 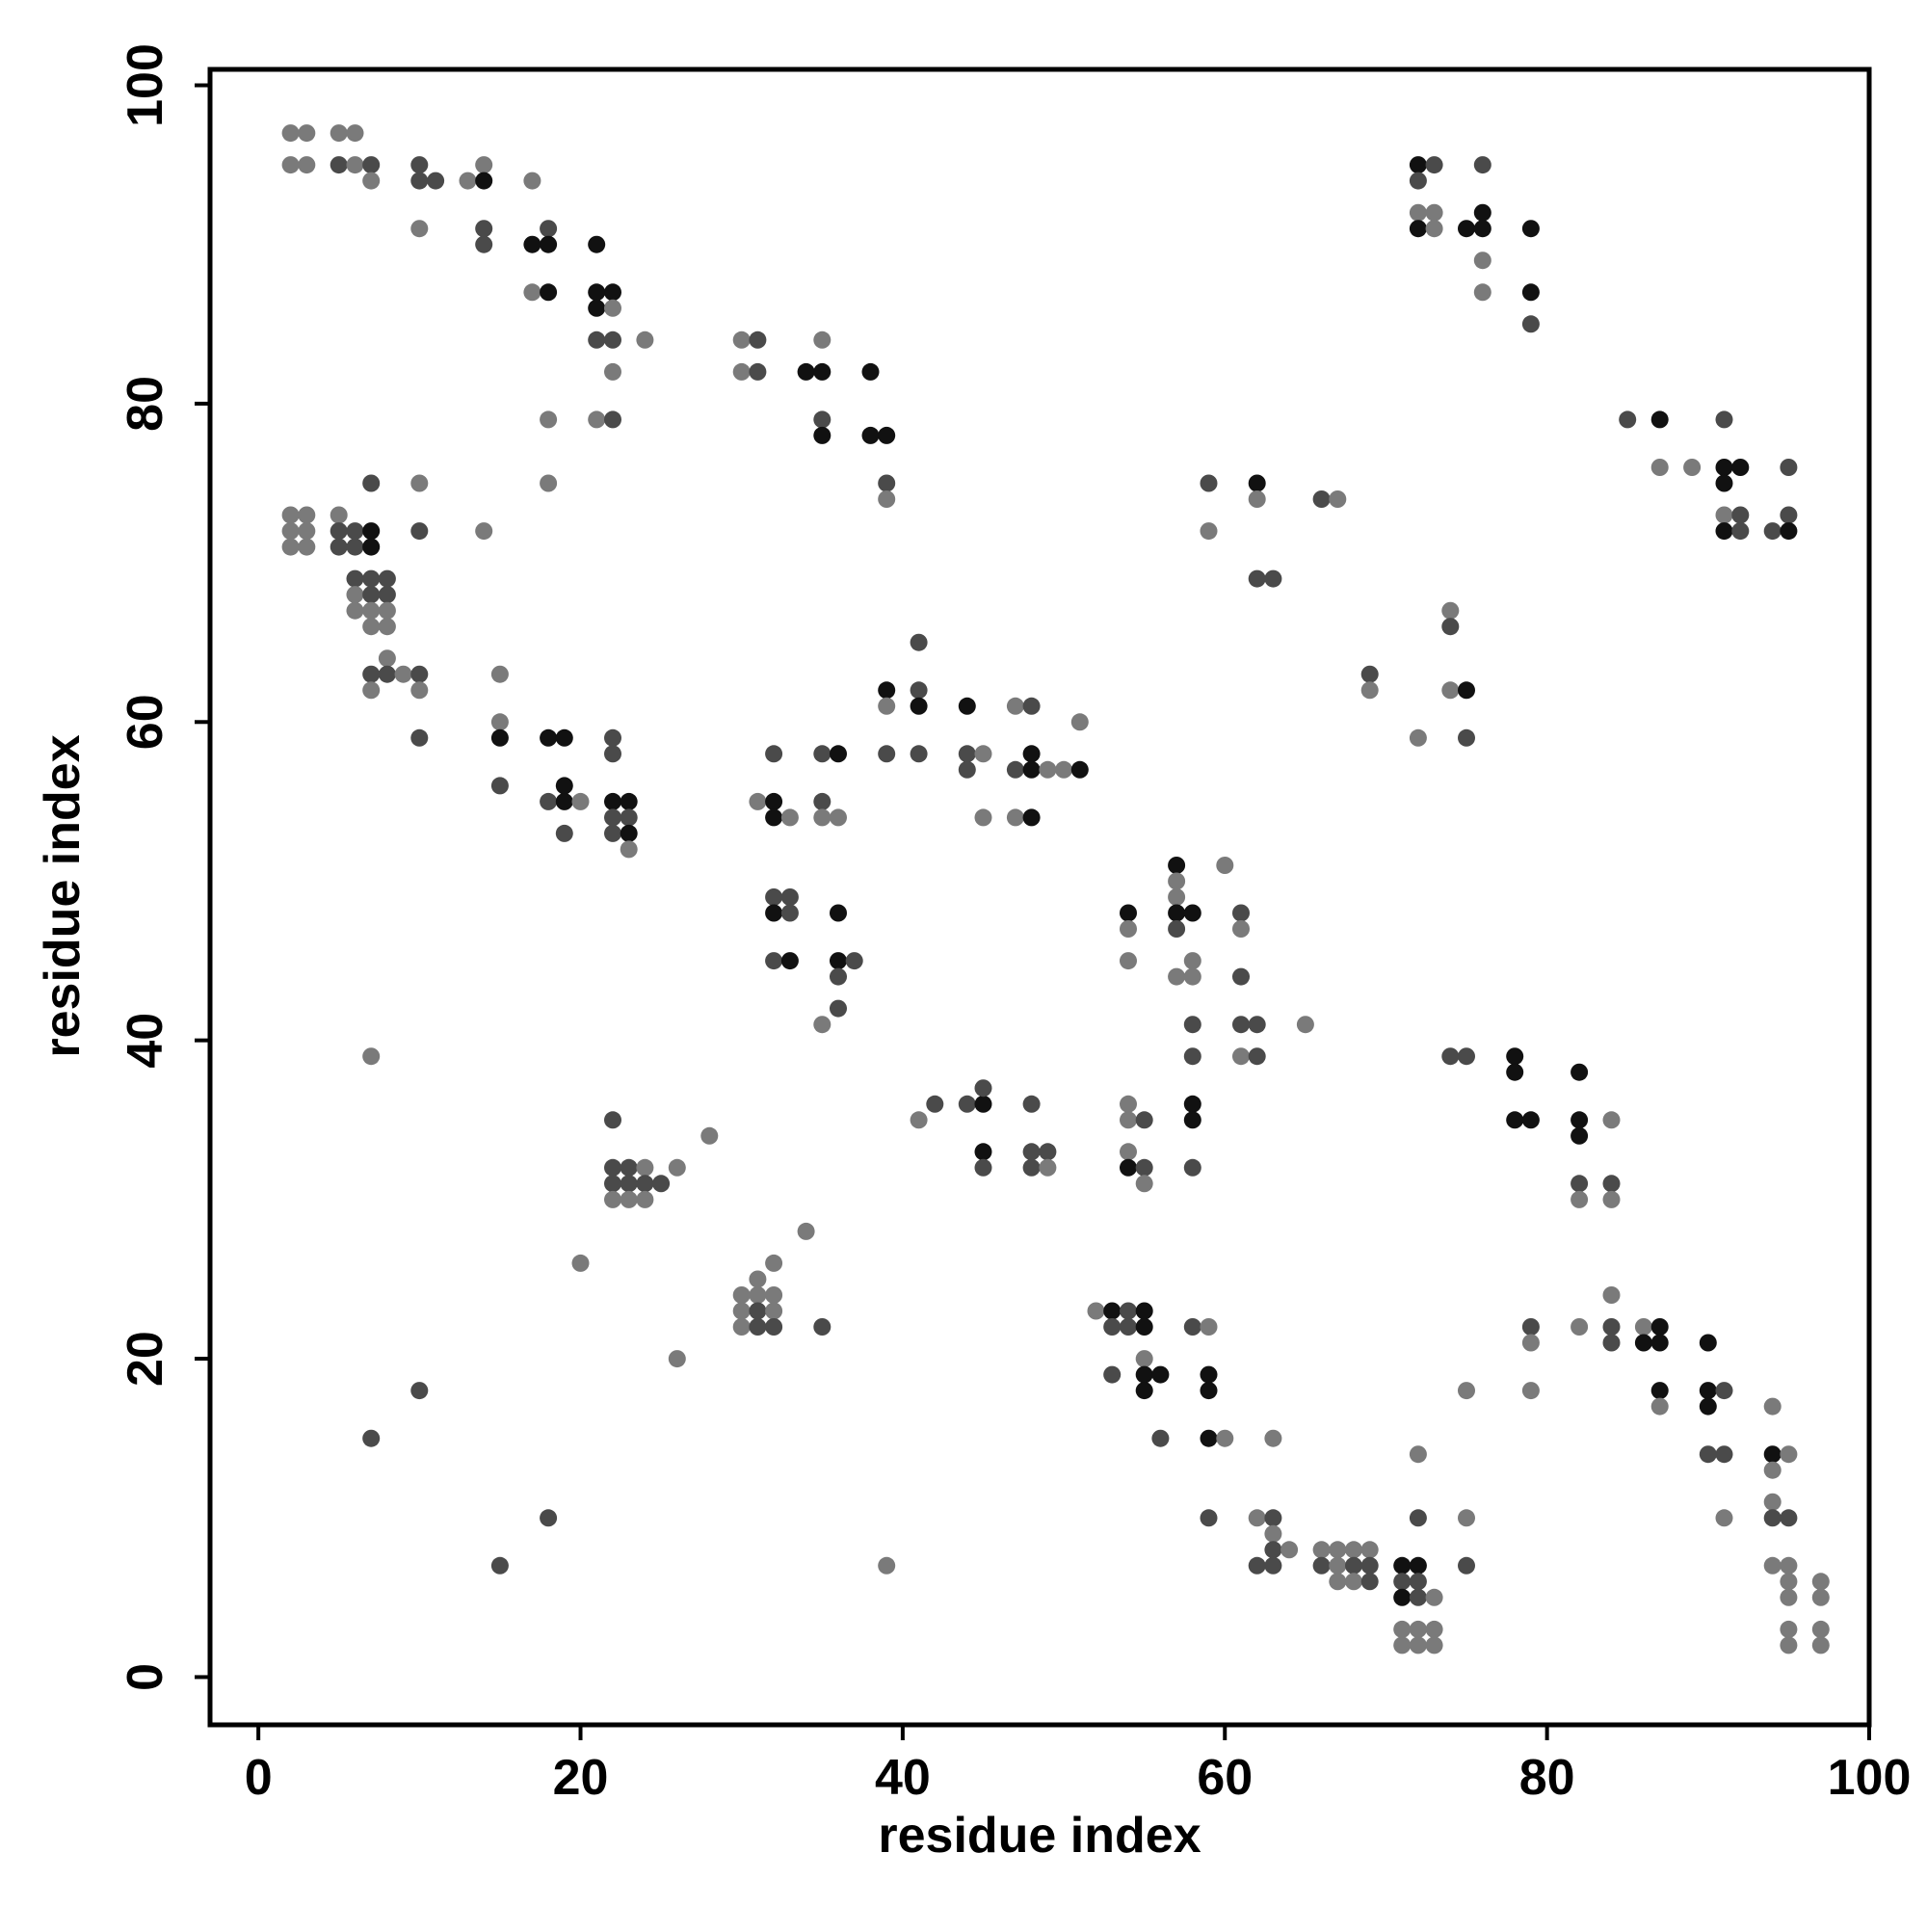 I want to click on x-tick-label: 100, so click(x=1870, y=1778).